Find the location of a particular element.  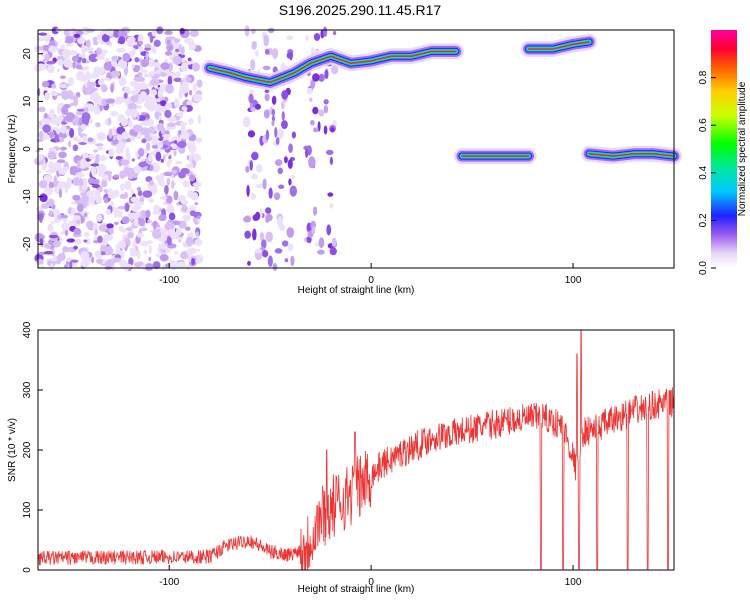

heatmap-x-tick-label: 100 is located at coordinates (573, 280).